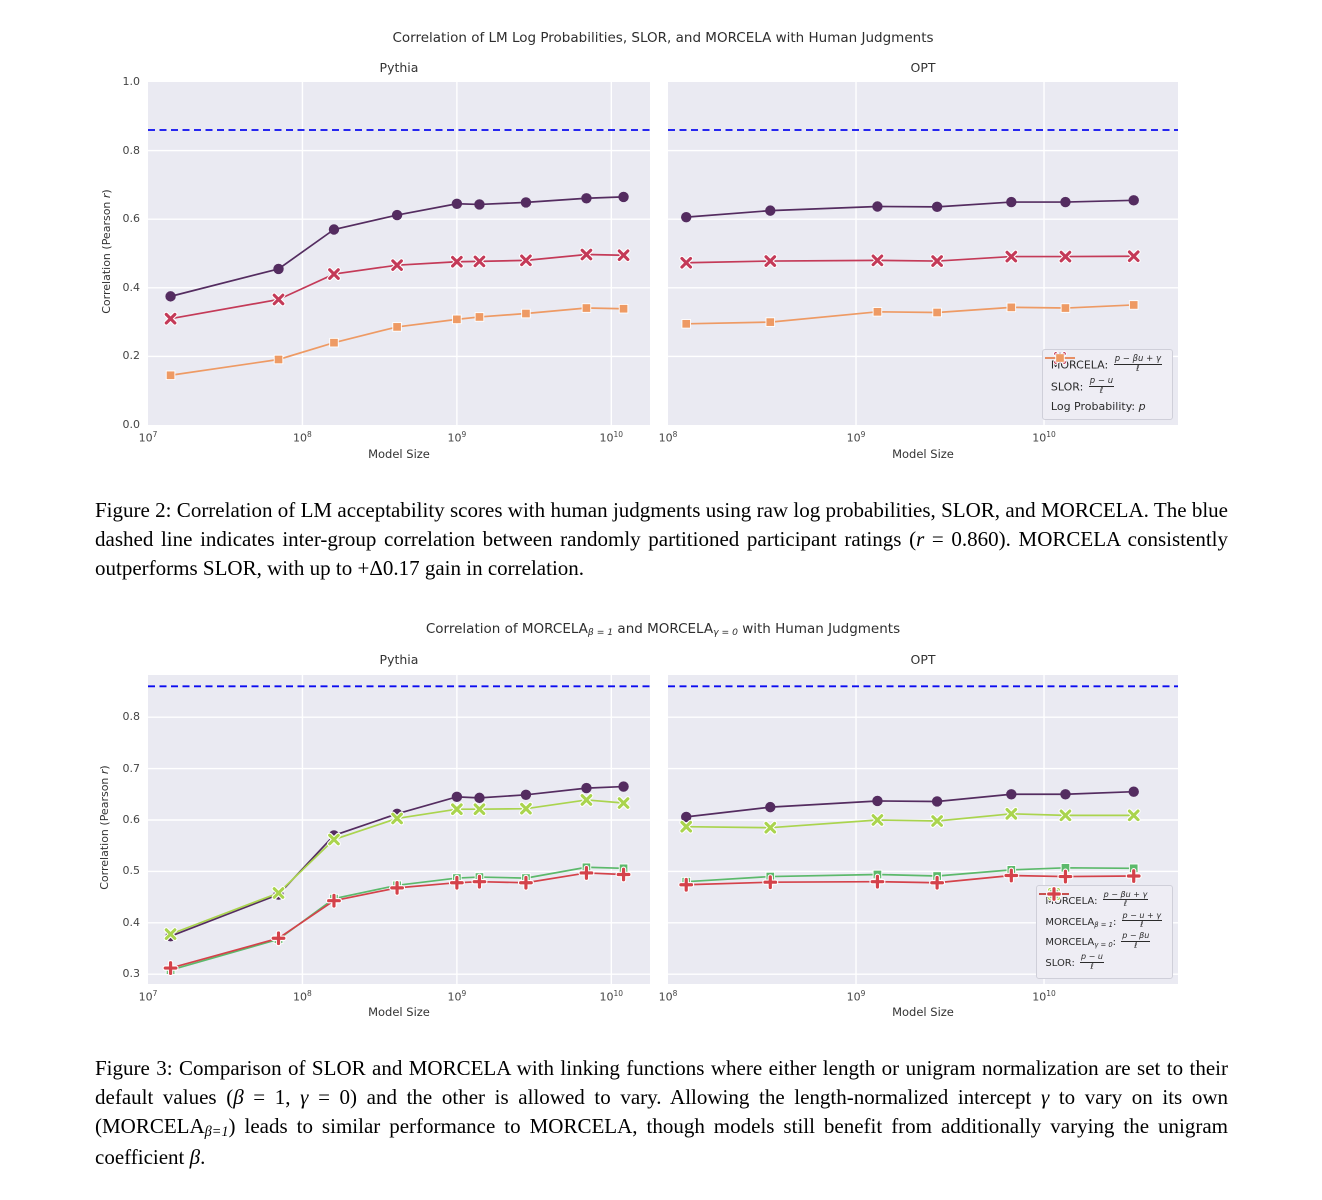 The width and height of the screenshot is (1322, 1200). Describe the element at coordinates (1098, 406) in the screenshot. I see `legend-label: Log Probability: p` at that location.